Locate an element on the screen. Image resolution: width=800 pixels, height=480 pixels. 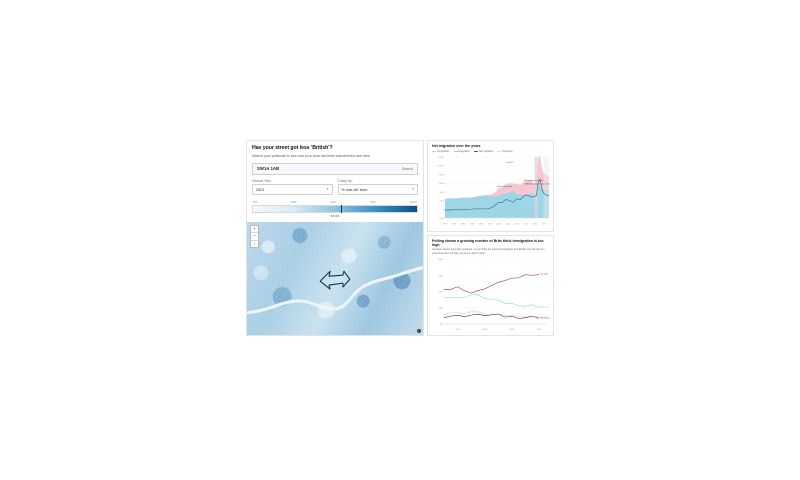
legend-swatch-net-migration is located at coordinates (475, 152).